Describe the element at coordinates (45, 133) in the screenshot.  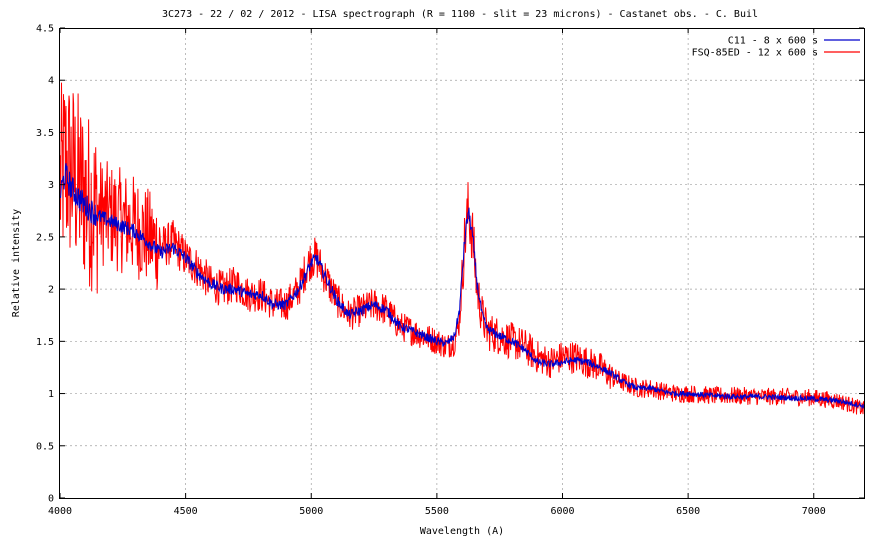
I see `y-tick-label: 3.5` at that location.